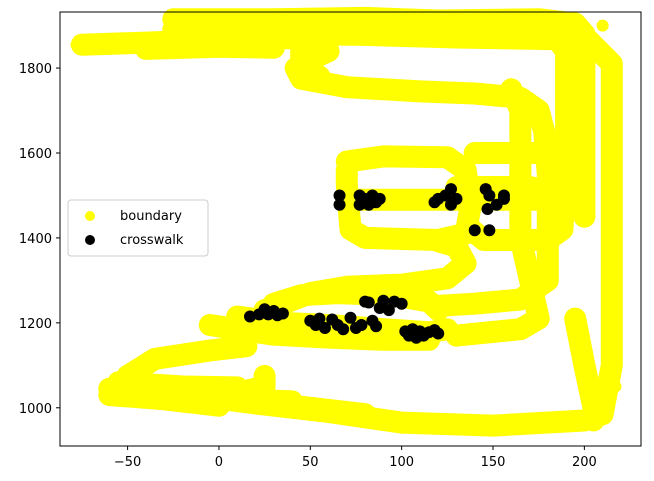  Describe the element at coordinates (355, 458) in the screenshot. I see `x-axis: −50 0 50 100 150 200` at that location.